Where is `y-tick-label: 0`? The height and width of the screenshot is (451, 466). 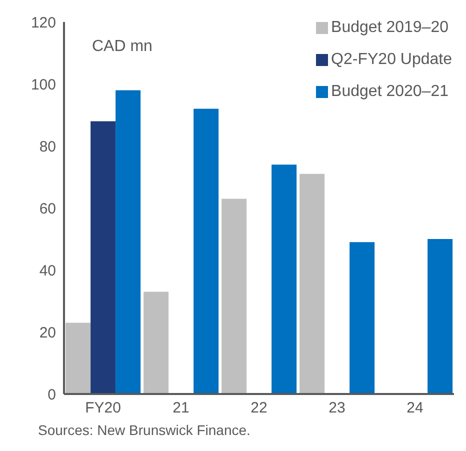
y-tick-label: 0 is located at coordinates (52, 395).